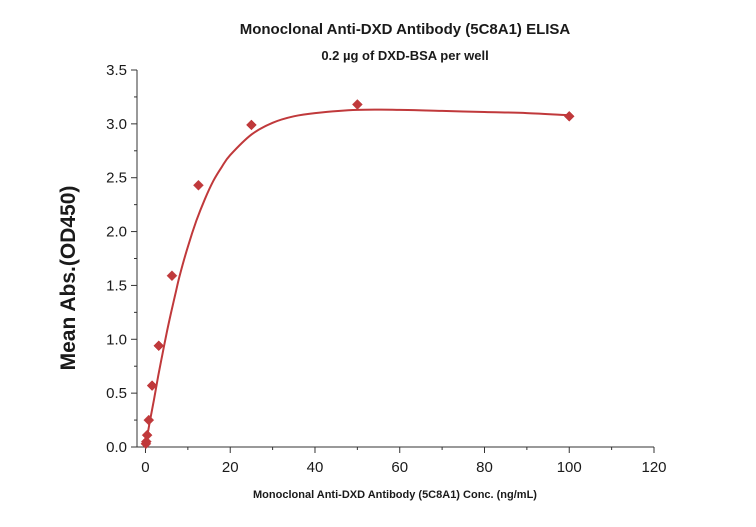 The width and height of the screenshot is (756, 527). Describe the element at coordinates (116, 232) in the screenshot. I see `y-tick-label: 2.0` at that location.